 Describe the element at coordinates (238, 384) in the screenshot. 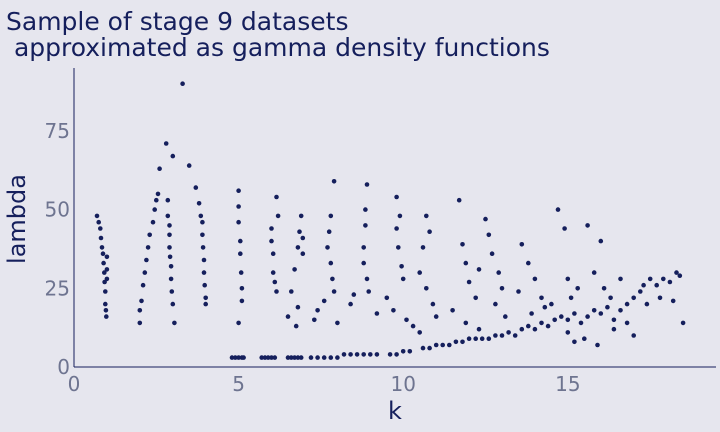

I see `x-tick-label: 5` at that location.